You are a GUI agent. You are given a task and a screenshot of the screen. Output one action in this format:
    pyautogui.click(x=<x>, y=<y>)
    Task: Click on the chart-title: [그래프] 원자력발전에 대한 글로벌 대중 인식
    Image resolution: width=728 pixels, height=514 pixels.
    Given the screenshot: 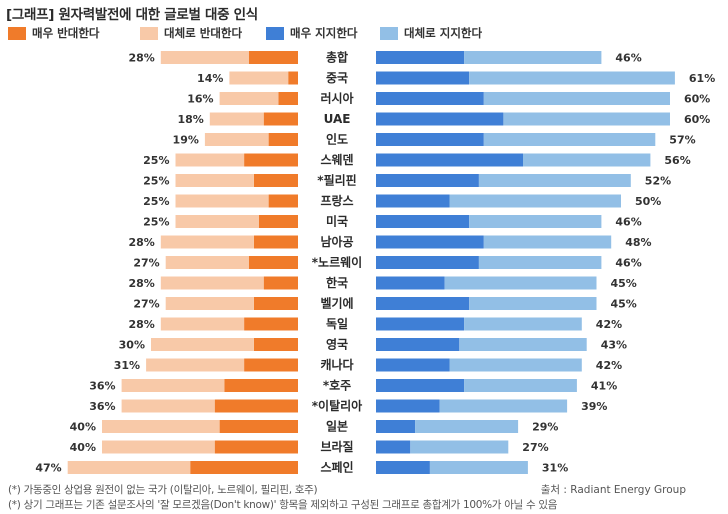 What is the action you would take?
    pyautogui.click(x=132, y=15)
    